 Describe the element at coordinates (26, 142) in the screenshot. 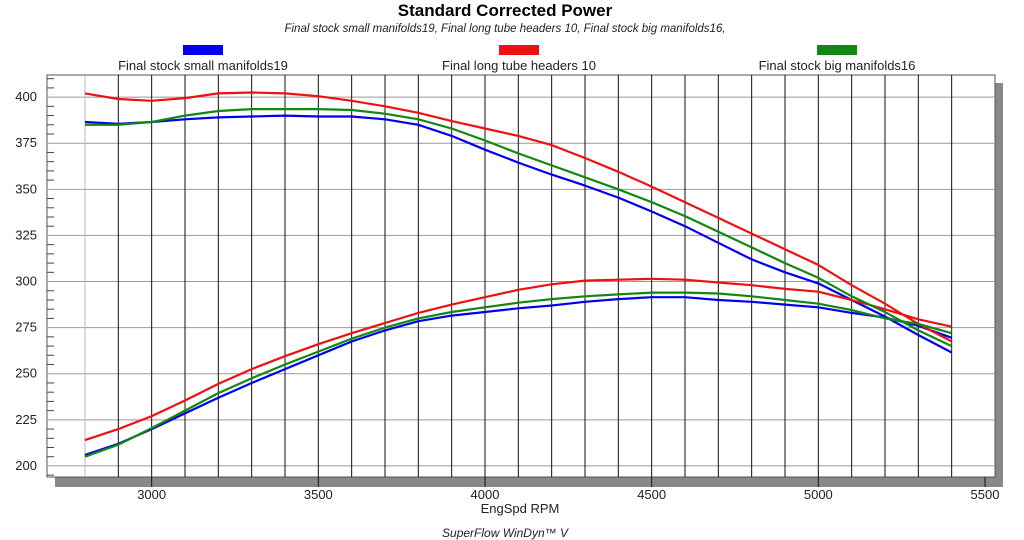

I see `y-tick-label: 375` at that location.